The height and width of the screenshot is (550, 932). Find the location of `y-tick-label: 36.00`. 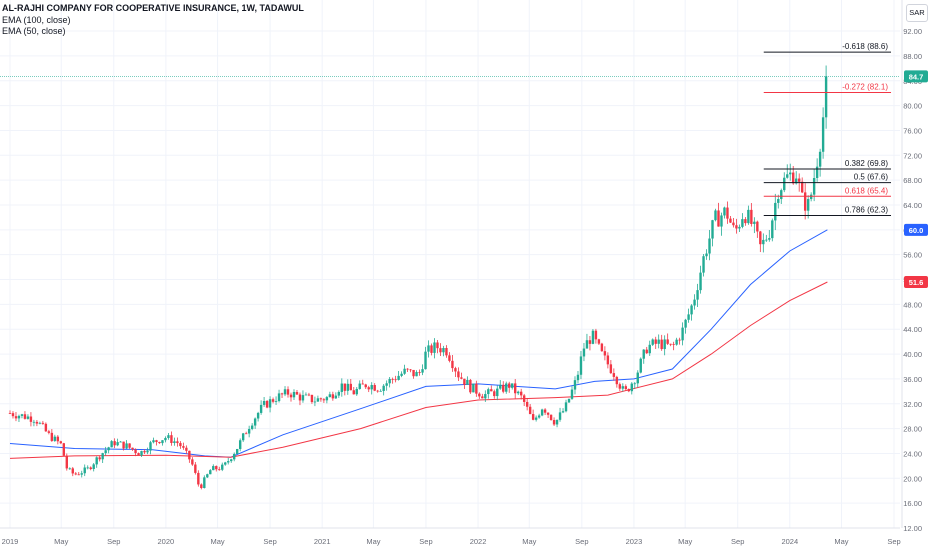

y-tick-label: 36.00 is located at coordinates (912, 379).